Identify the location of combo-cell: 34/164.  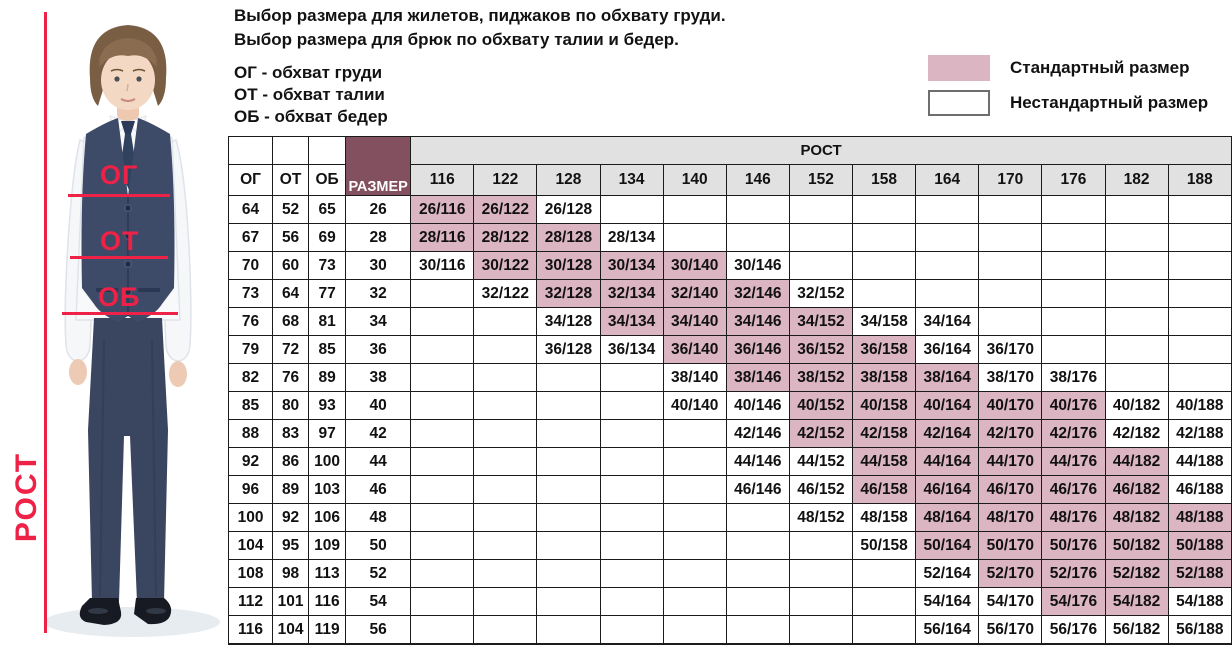
(947, 321).